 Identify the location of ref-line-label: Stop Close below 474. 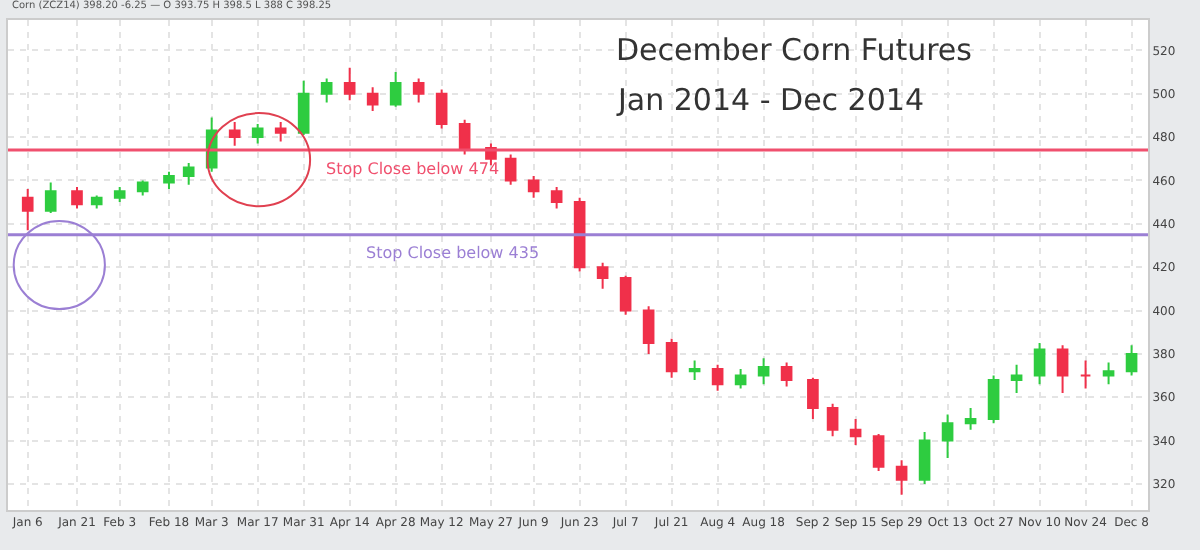
(413, 169).